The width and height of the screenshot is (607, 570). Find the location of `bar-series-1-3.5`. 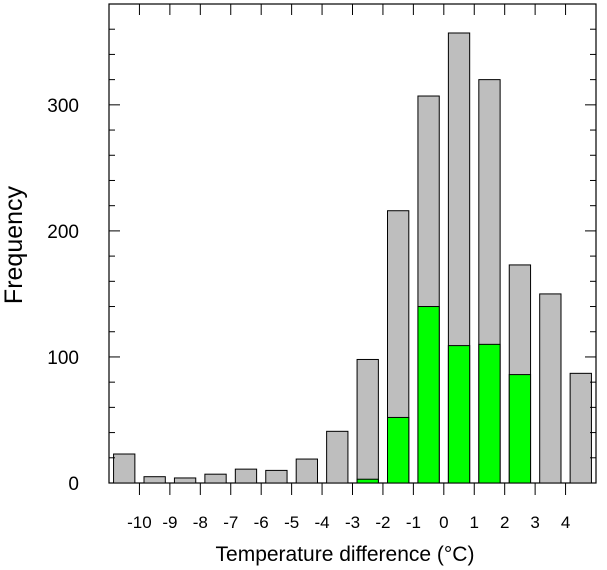

bar-series-1-3.5 is located at coordinates (550, 388).